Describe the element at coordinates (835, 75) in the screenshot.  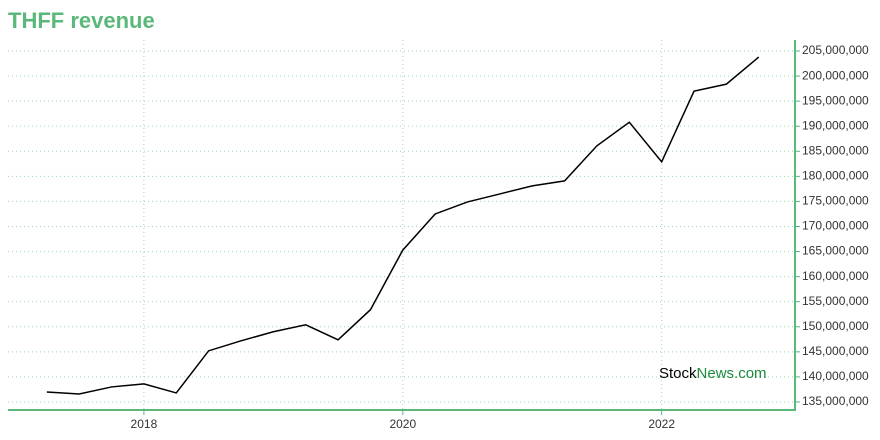
I see `y-tick-label: 200,000,000` at that location.